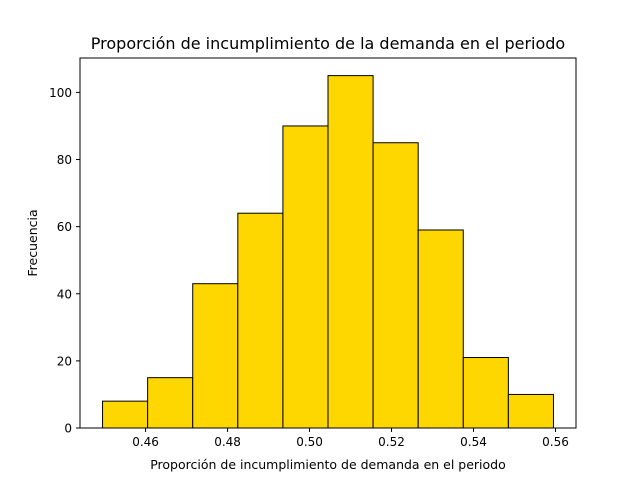  What do you see at coordinates (391, 442) in the screenshot?
I see `x-tick-label: 0.52` at bounding box center [391, 442].